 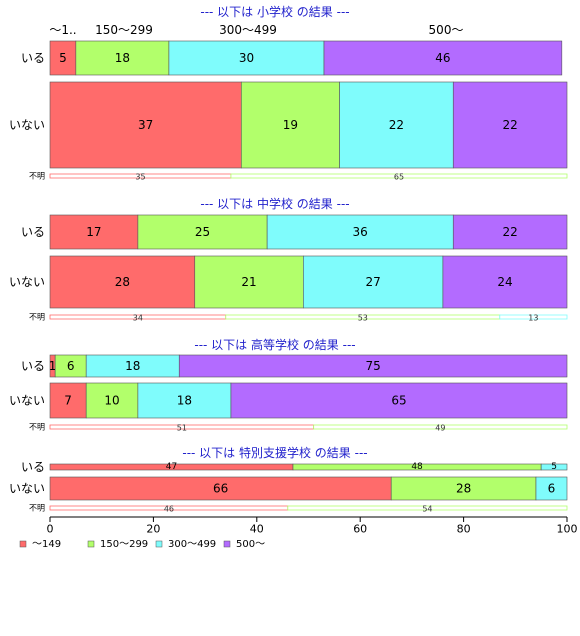 What do you see at coordinates (248, 30) in the screenshot?
I see `category-header: 300～499` at bounding box center [248, 30].